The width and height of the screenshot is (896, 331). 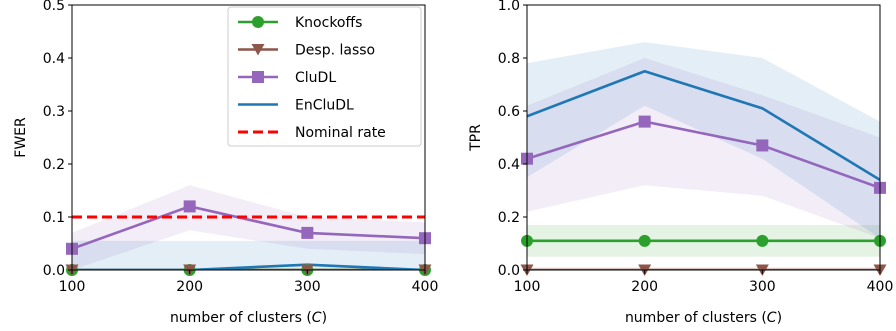 I want to click on y-axis-label: FWER, so click(x=21, y=137).